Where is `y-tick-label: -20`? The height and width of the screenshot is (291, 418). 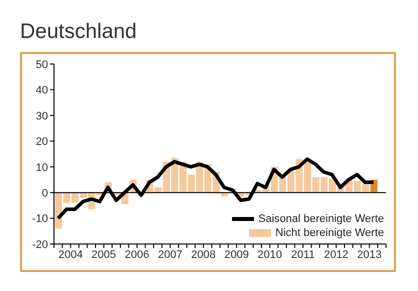
y-tick-label: -20 is located at coordinates (40, 244).